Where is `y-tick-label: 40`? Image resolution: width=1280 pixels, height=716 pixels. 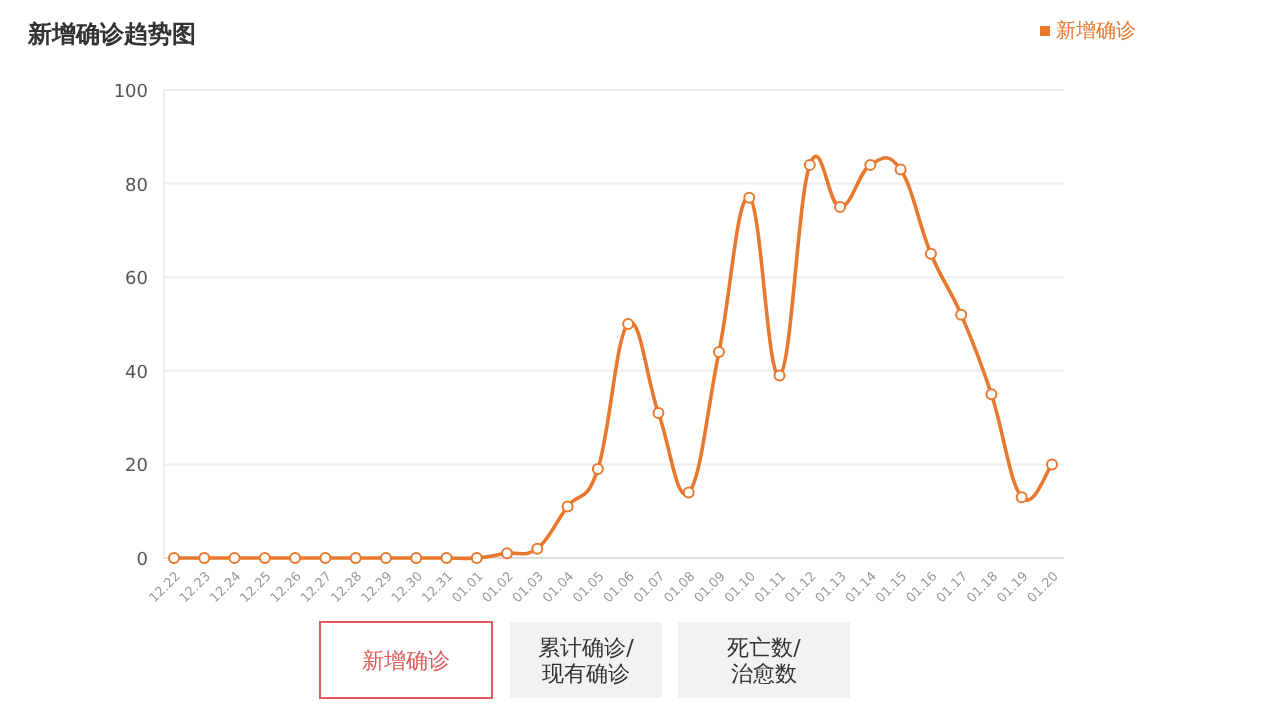 y-tick-label: 40 is located at coordinates (137, 373).